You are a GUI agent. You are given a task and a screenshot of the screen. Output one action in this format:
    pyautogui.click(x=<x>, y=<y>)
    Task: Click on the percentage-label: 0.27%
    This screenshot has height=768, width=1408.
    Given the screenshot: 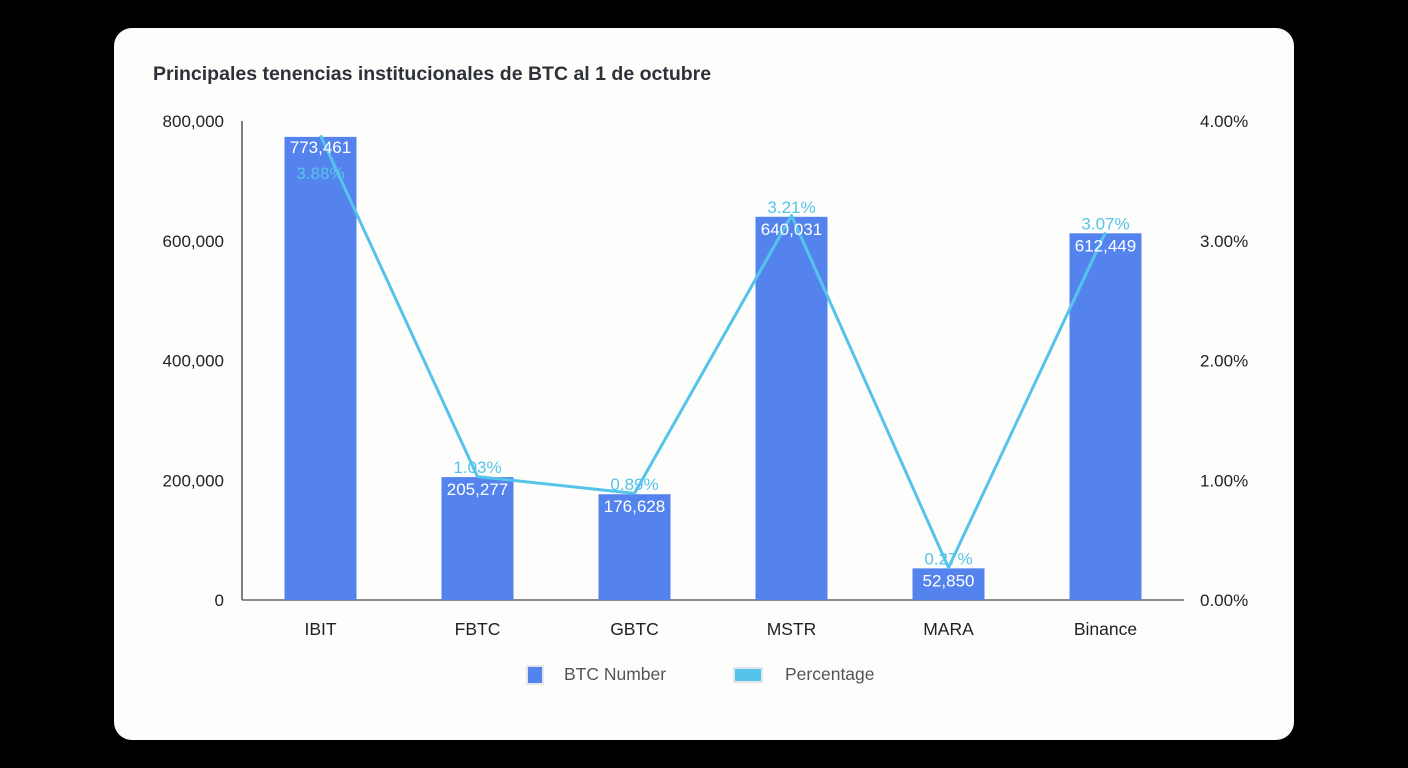 What is the action you would take?
    pyautogui.click(x=948, y=558)
    